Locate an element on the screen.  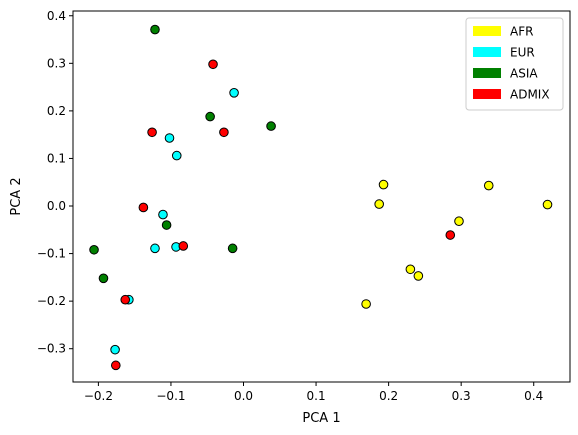
x-tick-label: −0.1 is located at coordinates (170, 396).